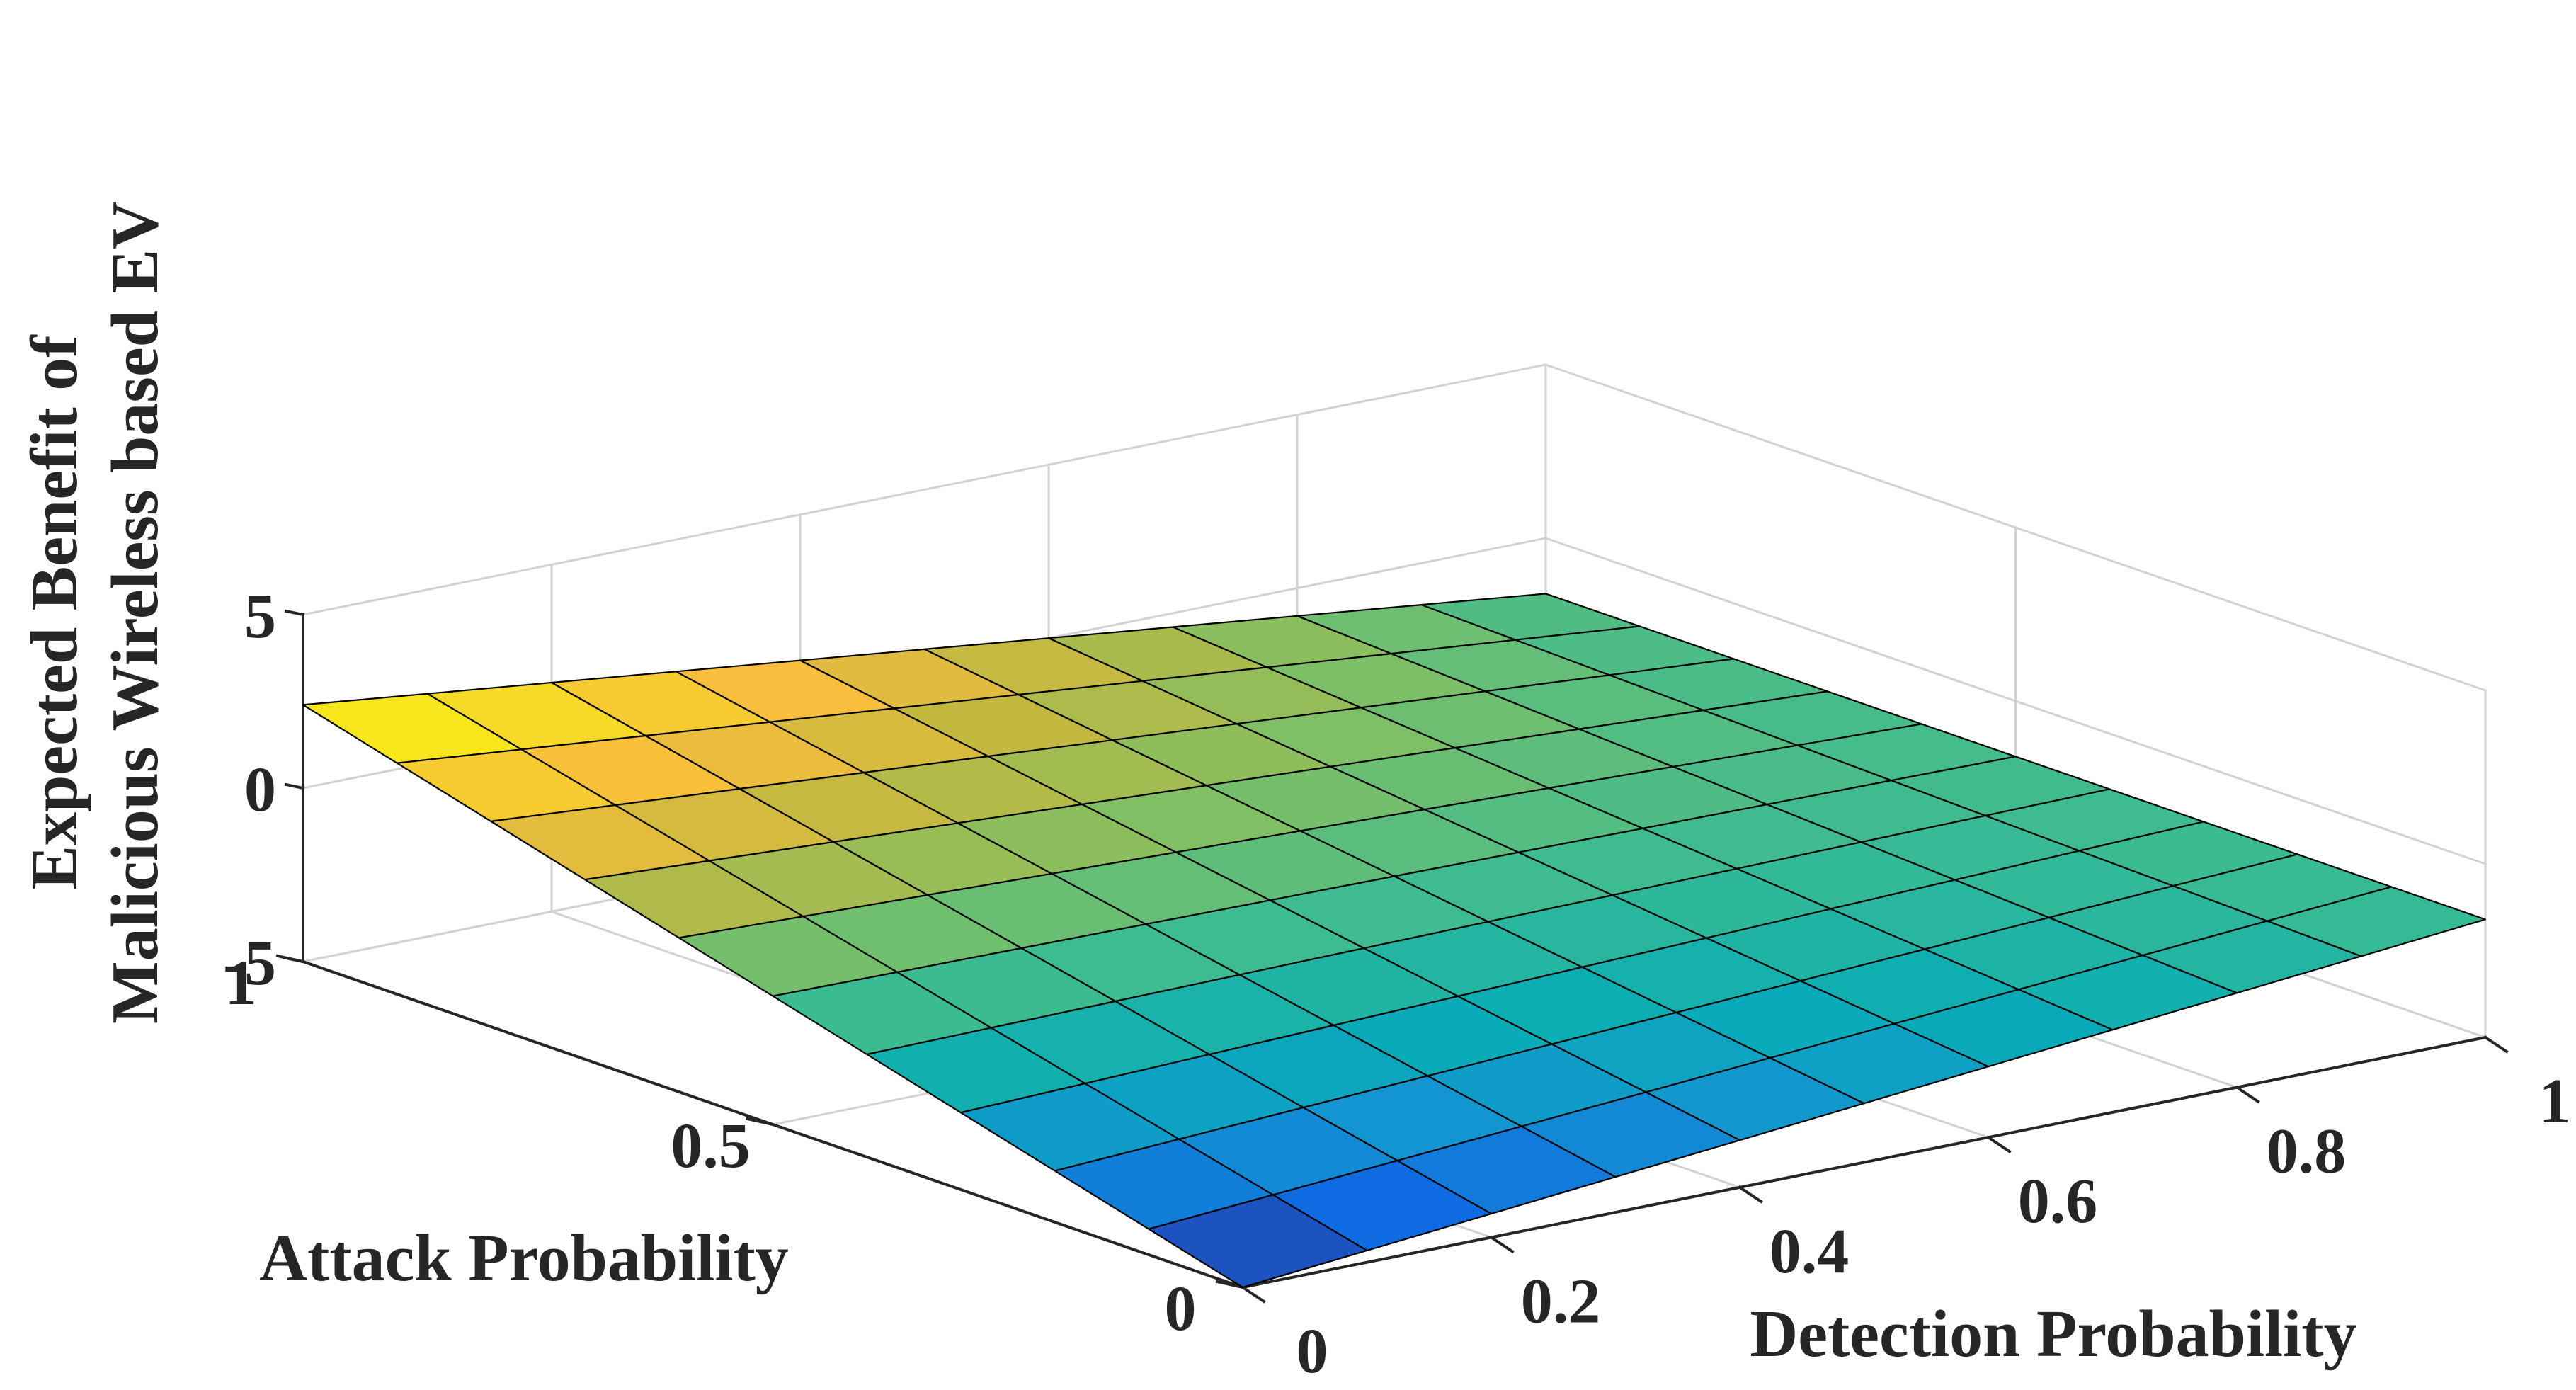 The width and height of the screenshot is (2576, 1390). I want to click on z-axis-label-line-2: Malicious Wireless based EV, so click(135, 612).